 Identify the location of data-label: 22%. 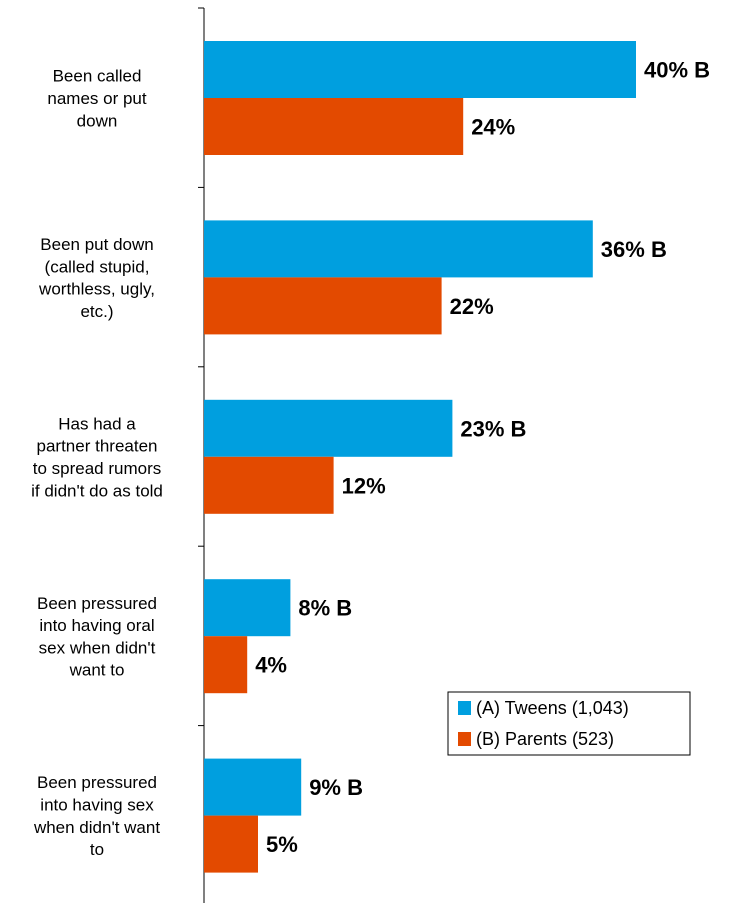
(472, 306).